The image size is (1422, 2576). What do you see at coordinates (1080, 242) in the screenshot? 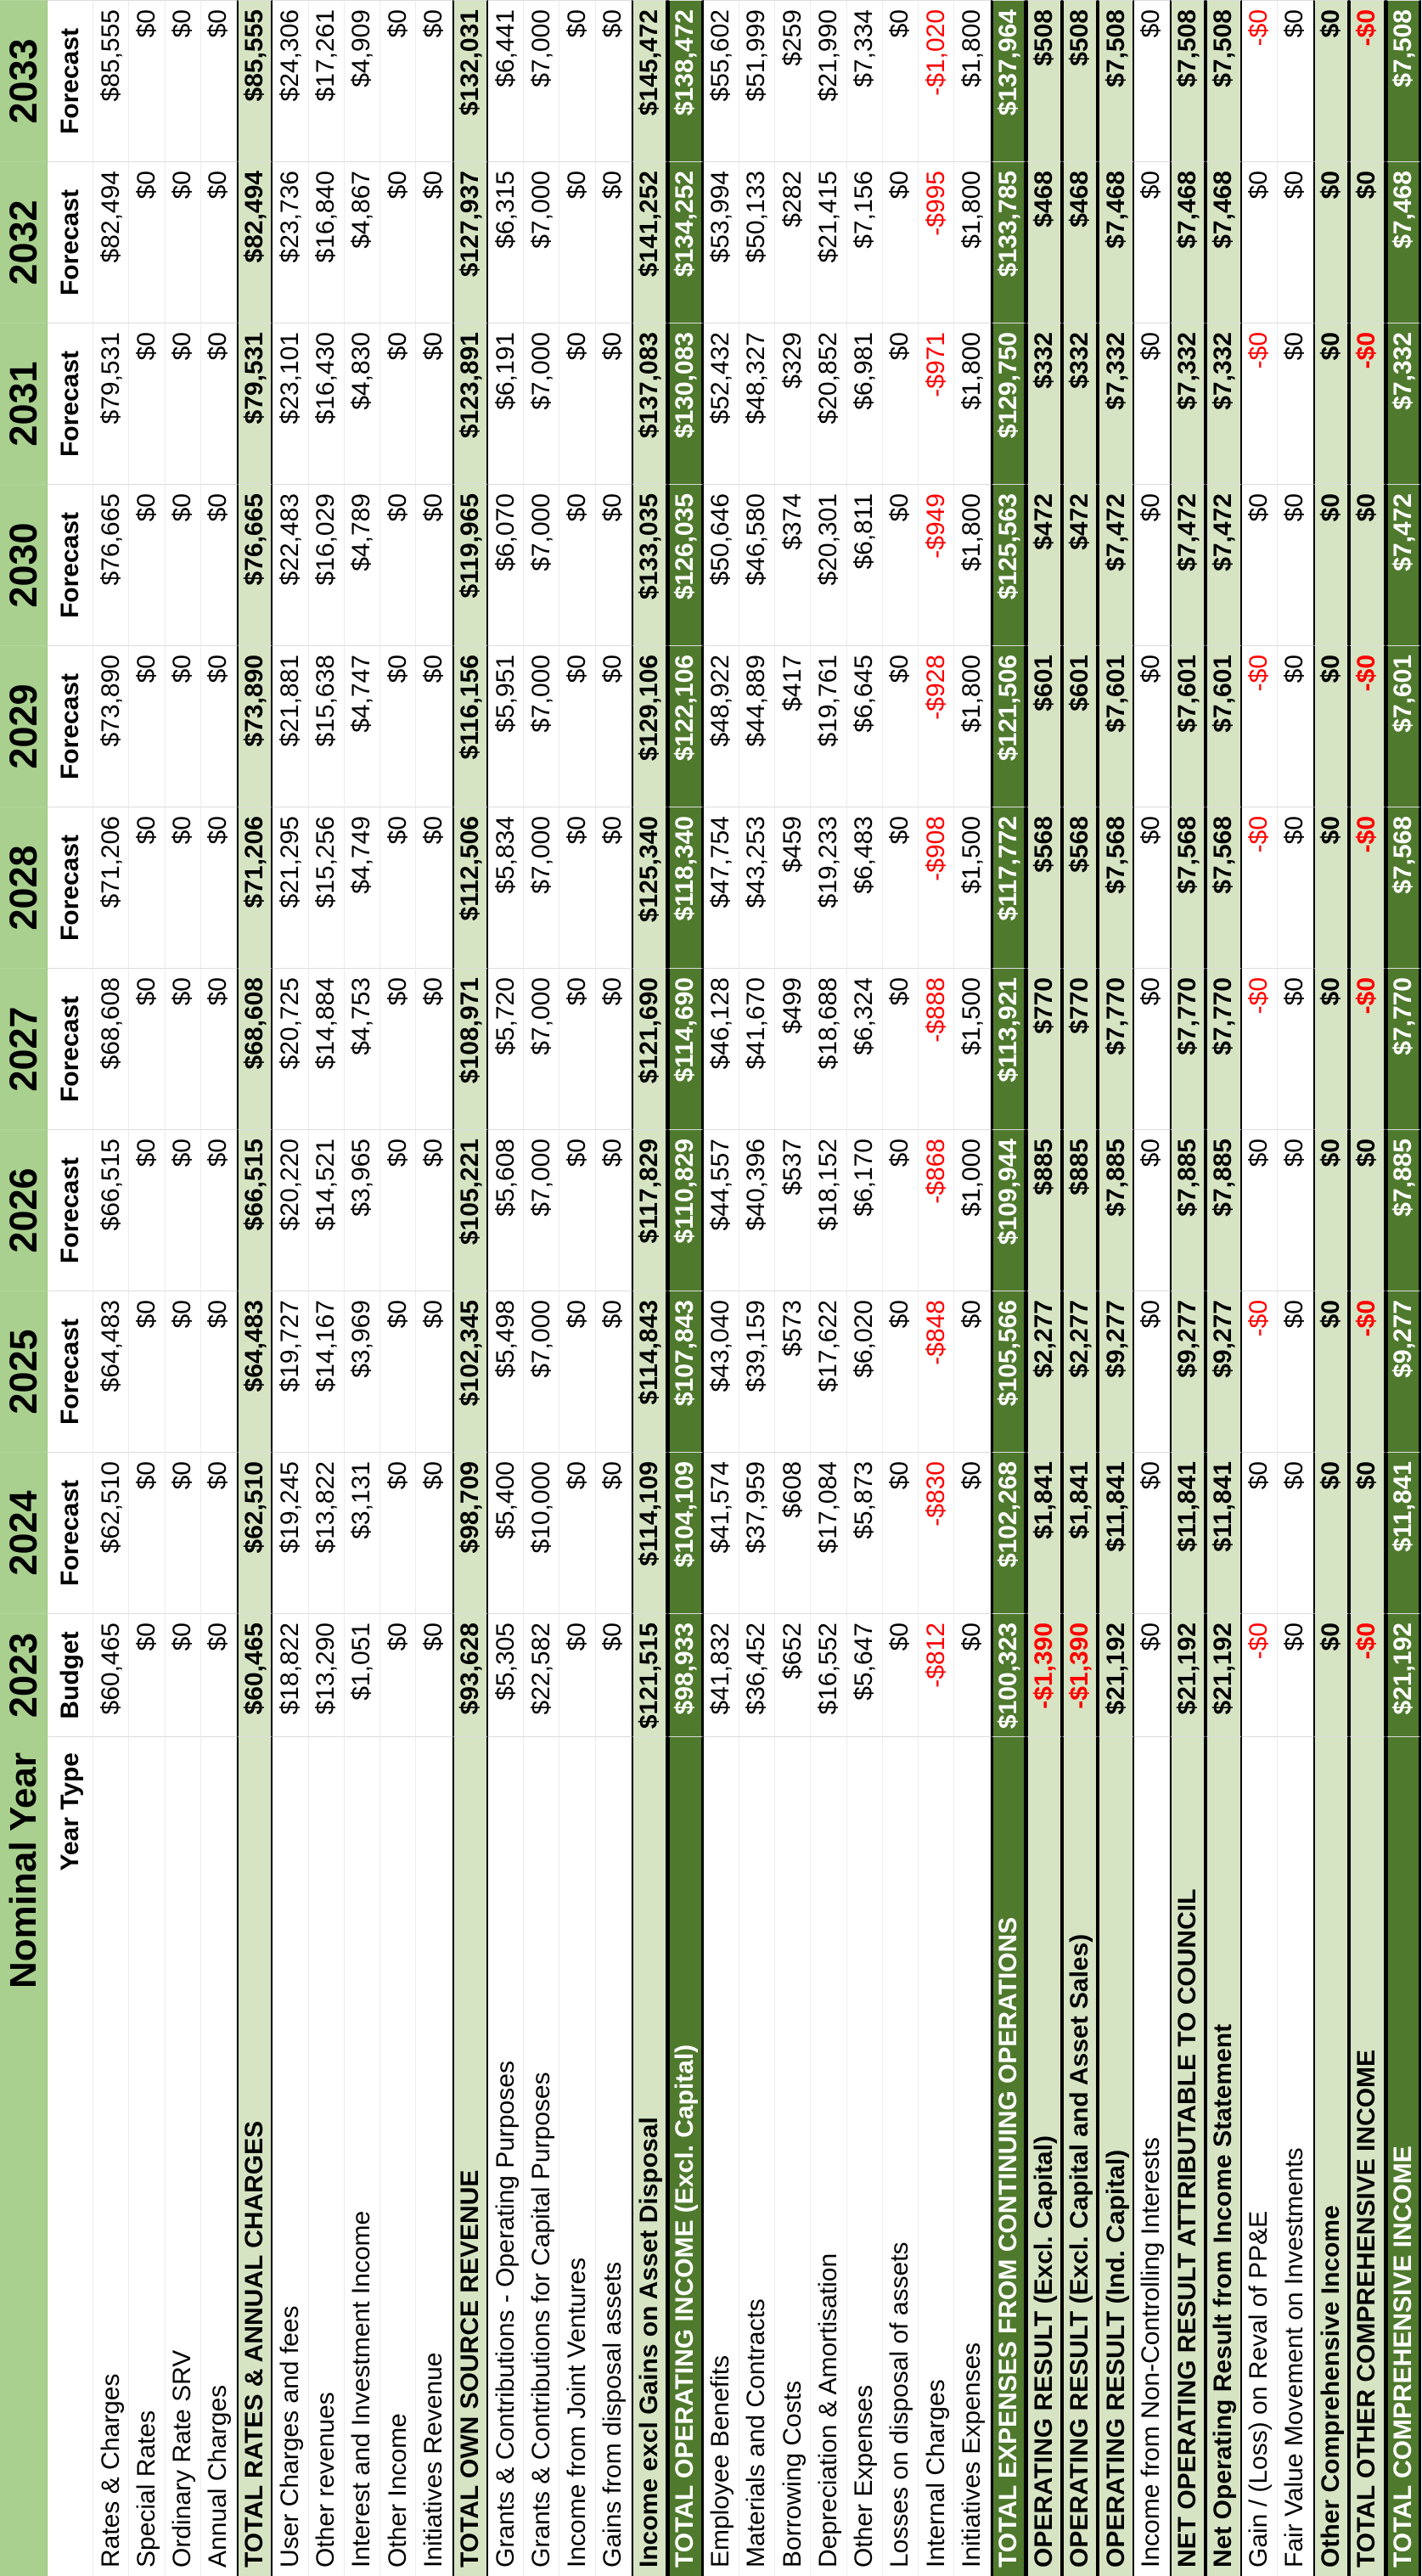
I see `value-cell: $468` at bounding box center [1080, 242].